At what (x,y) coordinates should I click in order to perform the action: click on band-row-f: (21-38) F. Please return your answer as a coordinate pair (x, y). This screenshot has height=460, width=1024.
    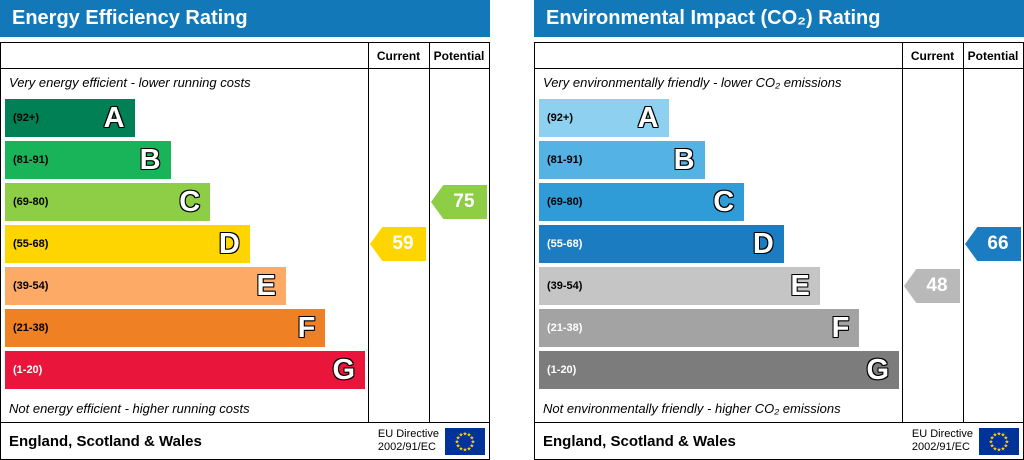
    Looking at the image, I should click on (165, 328).